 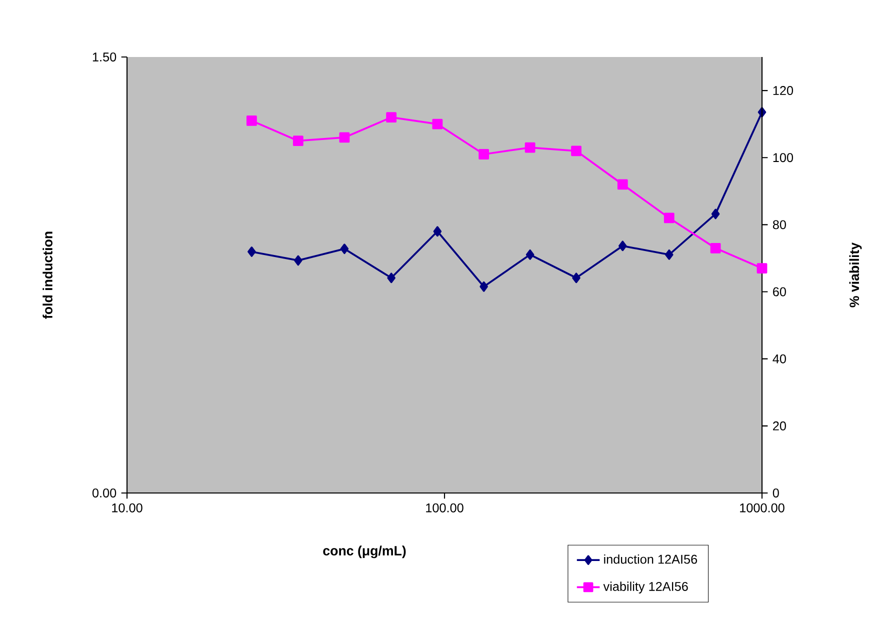 I want to click on y2-tick-label: 60, so click(x=779, y=291).